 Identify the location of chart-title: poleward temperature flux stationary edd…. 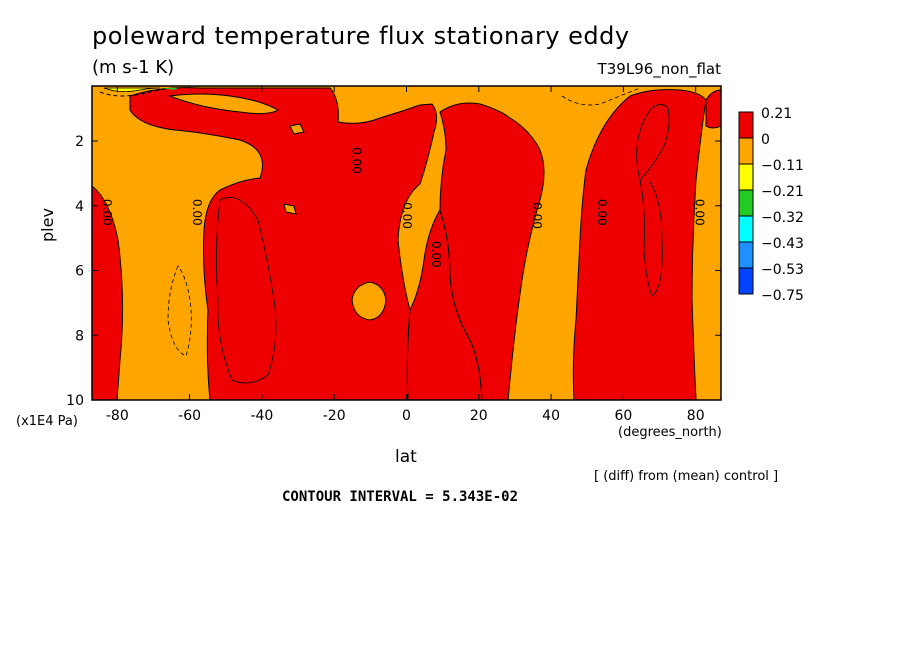
(361, 36).